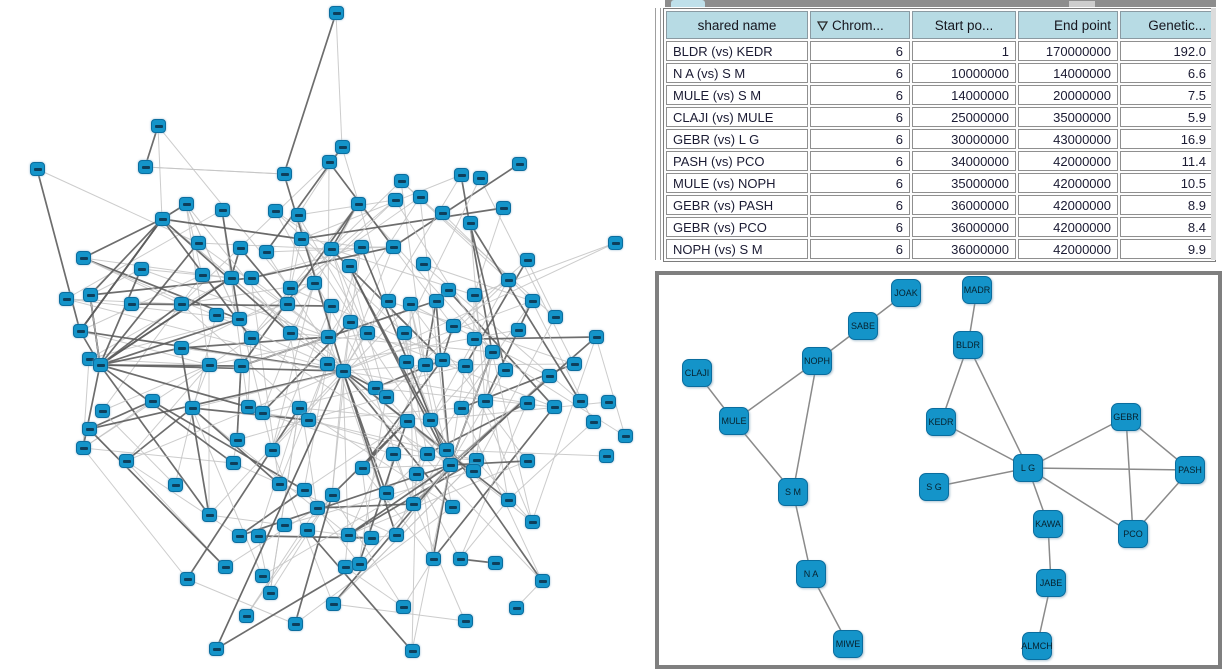 The height and width of the screenshot is (669, 1222). Describe the element at coordinates (1080, 501) in the screenshot. I see `subnet-edge-L G-PCO` at that location.